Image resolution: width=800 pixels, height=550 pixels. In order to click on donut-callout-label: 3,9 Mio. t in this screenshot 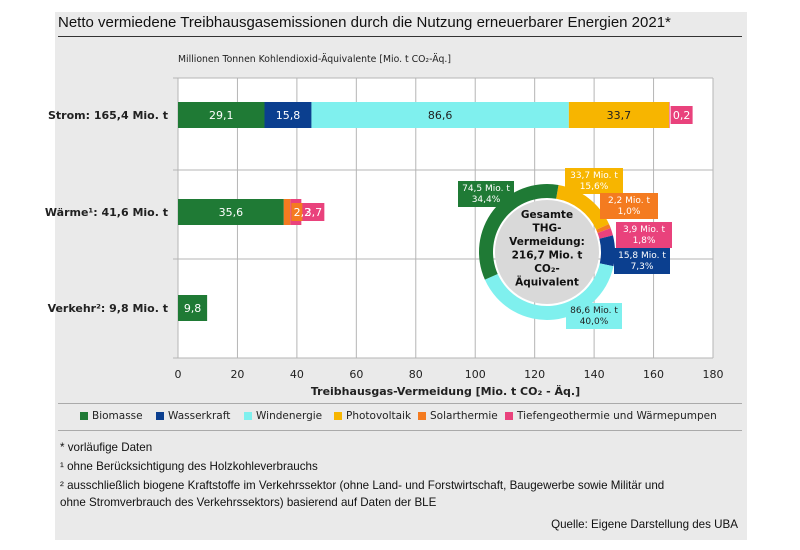, I will do `click(644, 230)`.